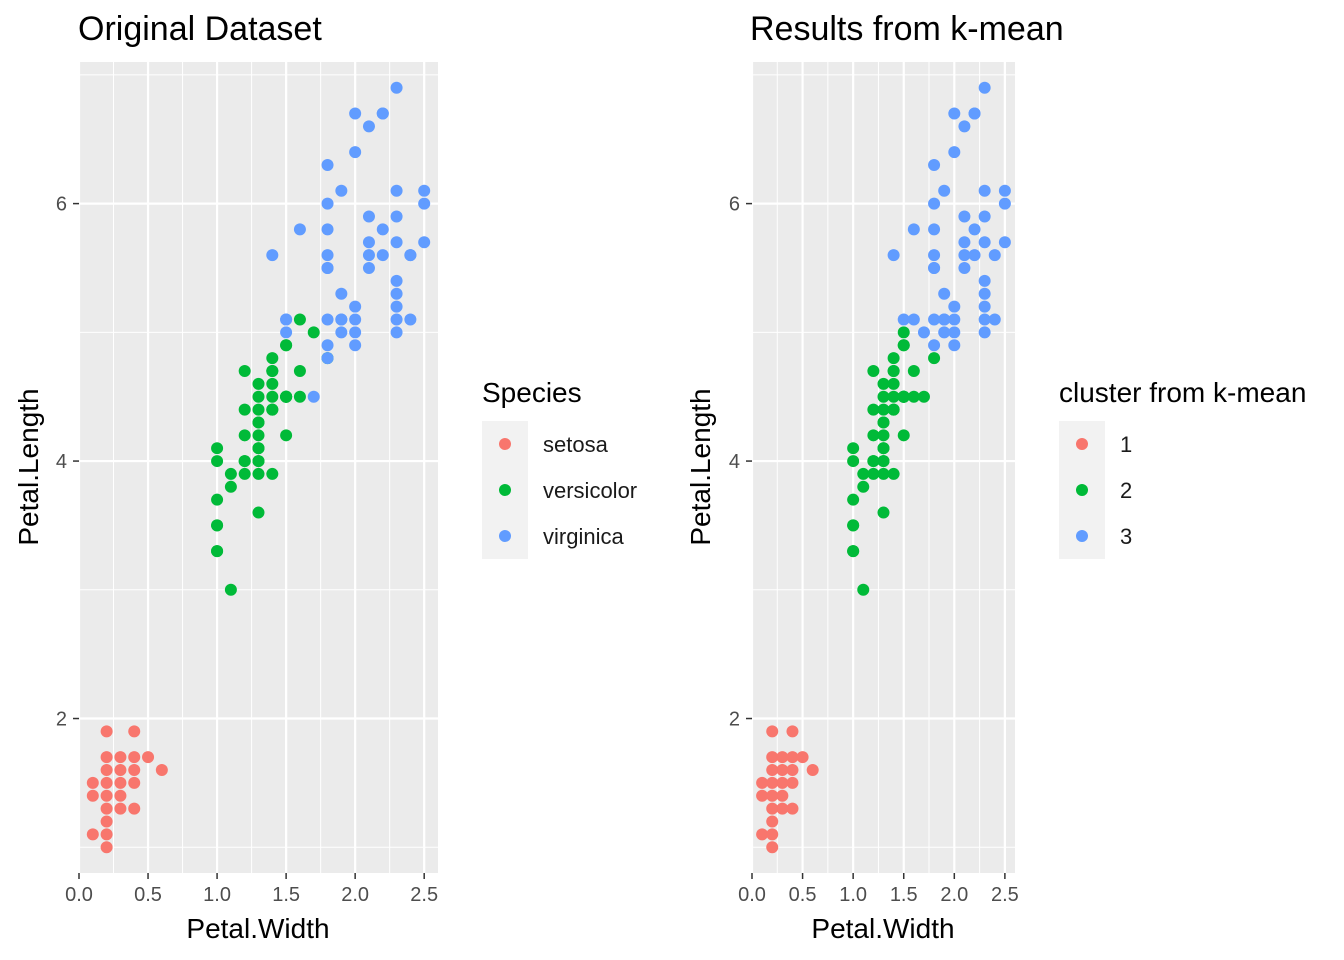  I want to click on legend-label: setosa, so click(576, 444).